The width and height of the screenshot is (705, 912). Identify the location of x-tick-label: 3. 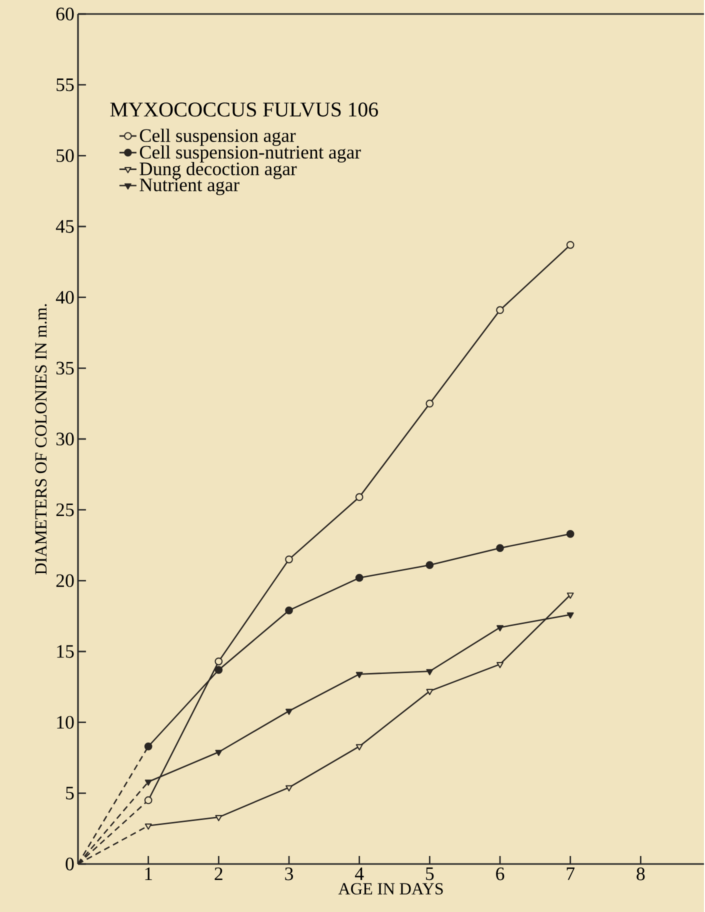
(289, 874).